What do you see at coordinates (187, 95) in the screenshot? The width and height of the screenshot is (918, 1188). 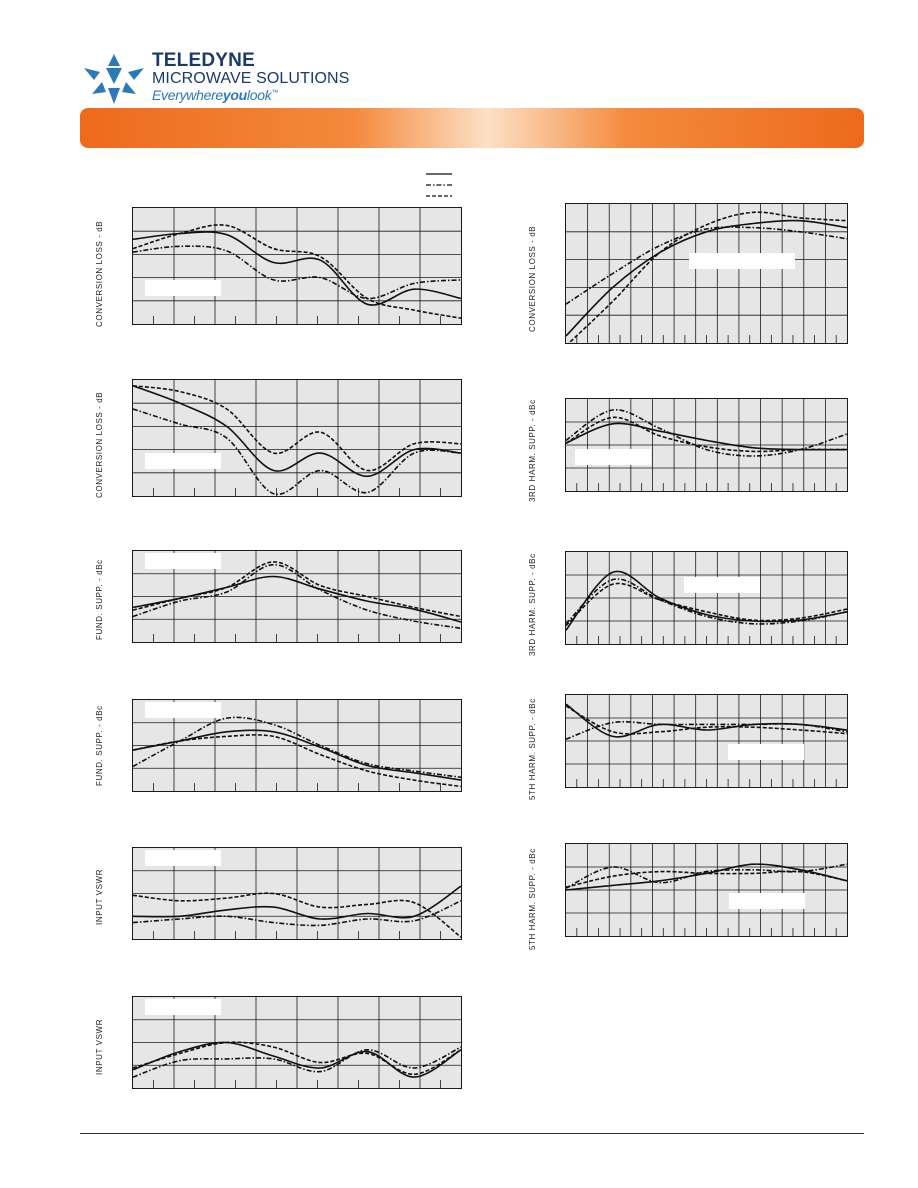 I see `tagline-part-a: Everywhere` at bounding box center [187, 95].